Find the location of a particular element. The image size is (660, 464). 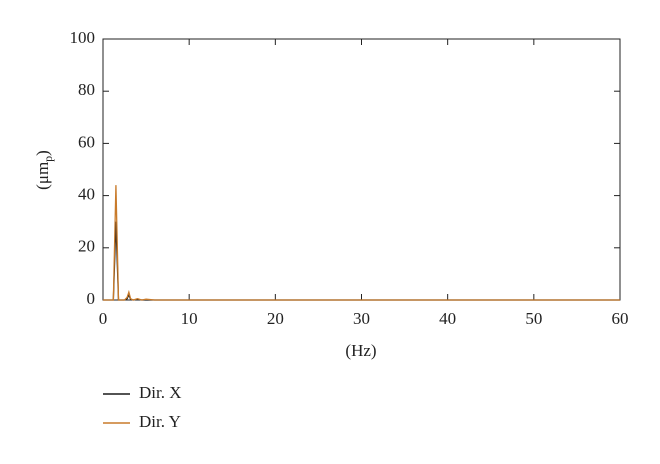

y-tick-label: 20 is located at coordinates (86, 246).